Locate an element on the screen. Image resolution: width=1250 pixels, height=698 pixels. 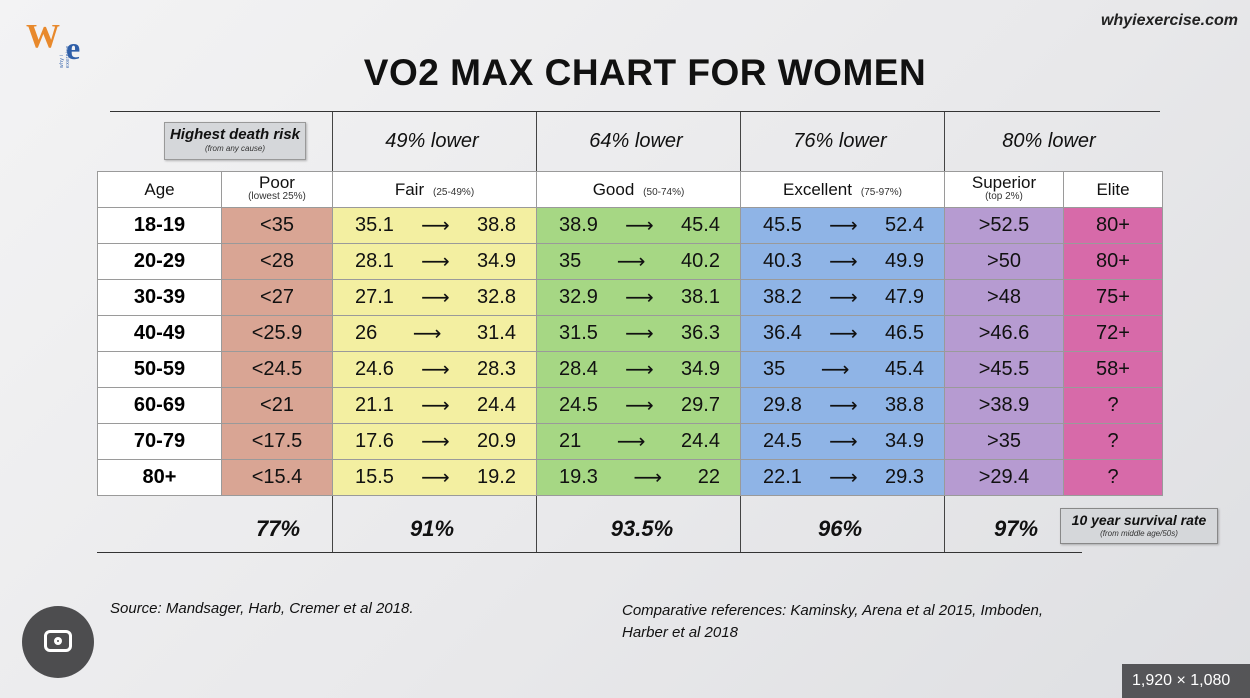
good-cell-high: 22 is located at coordinates (708, 477).